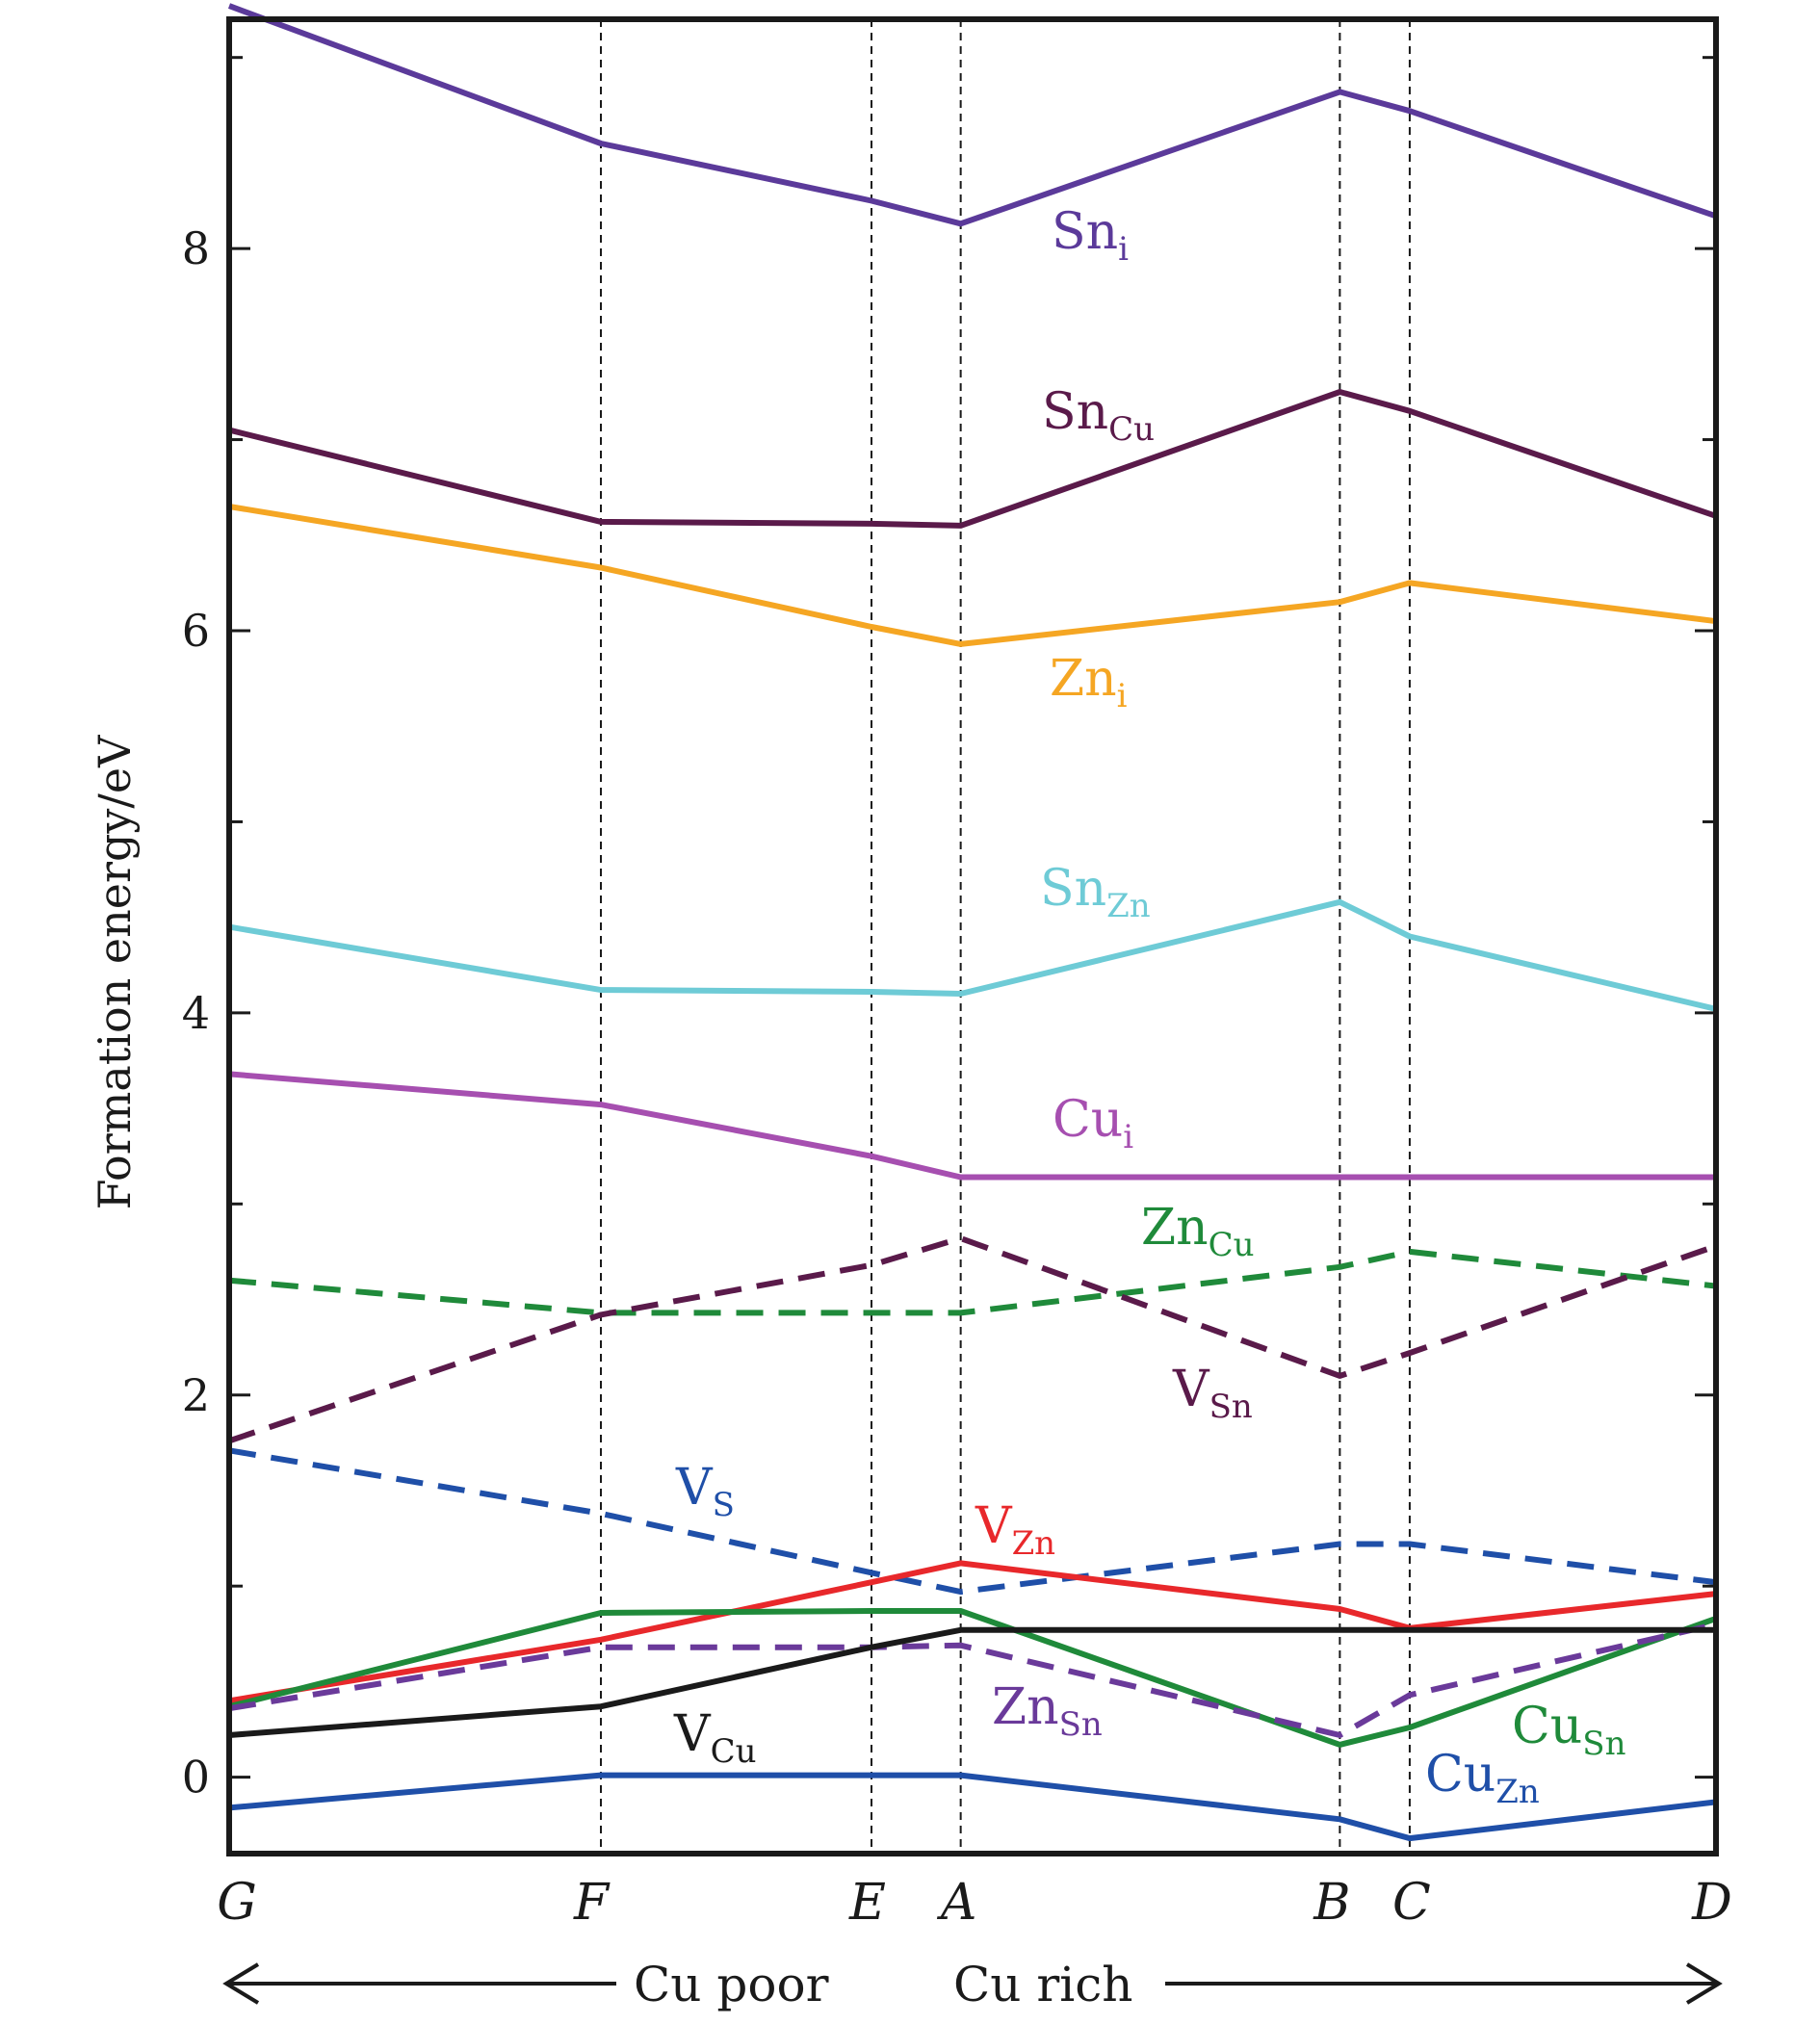 The image size is (1820, 2025). I want to click on series-line-cu-sn, so click(973, 1678).